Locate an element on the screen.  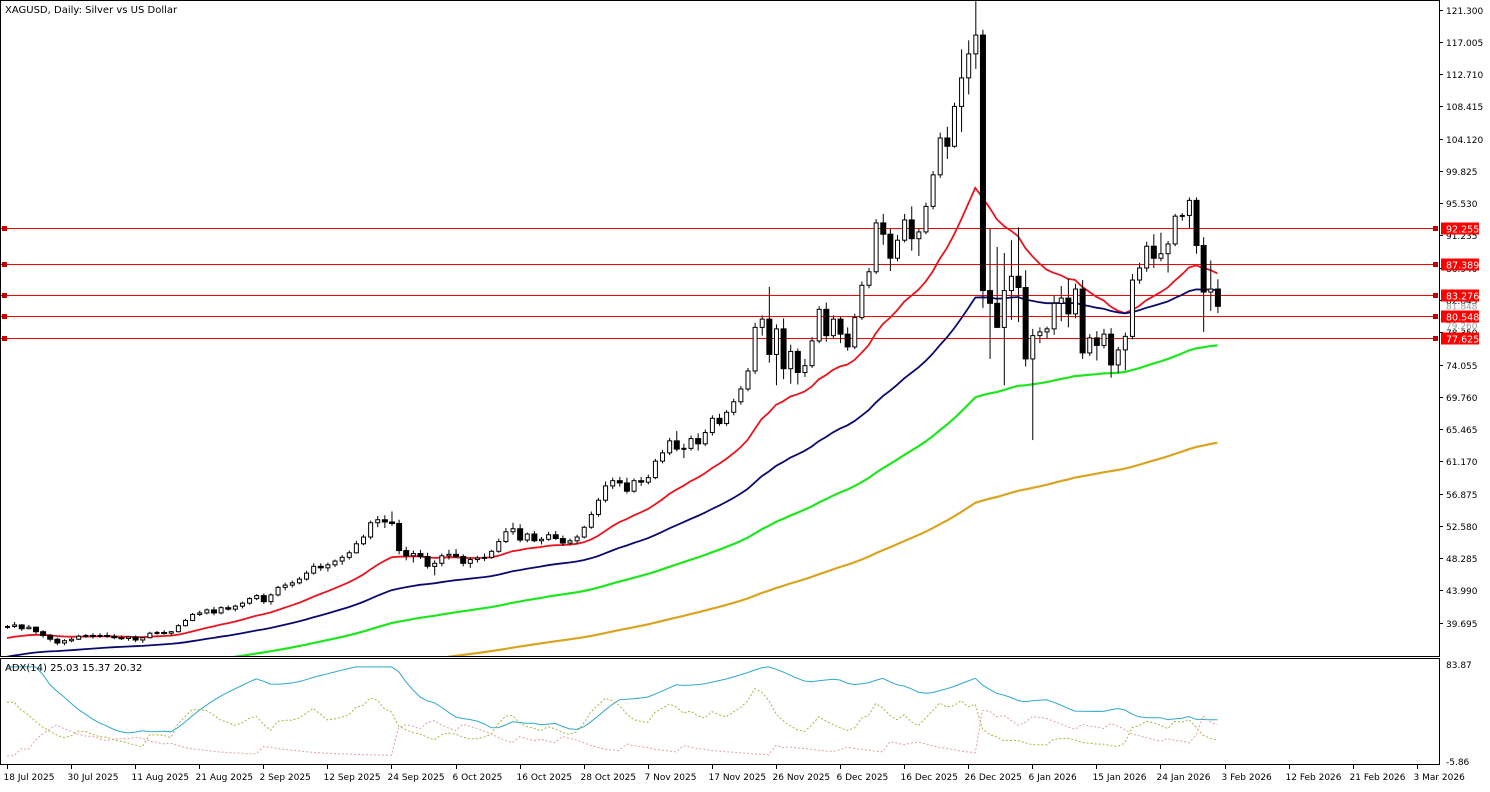
time-tick-label: 3 Feb 2026 is located at coordinates (1247, 778).